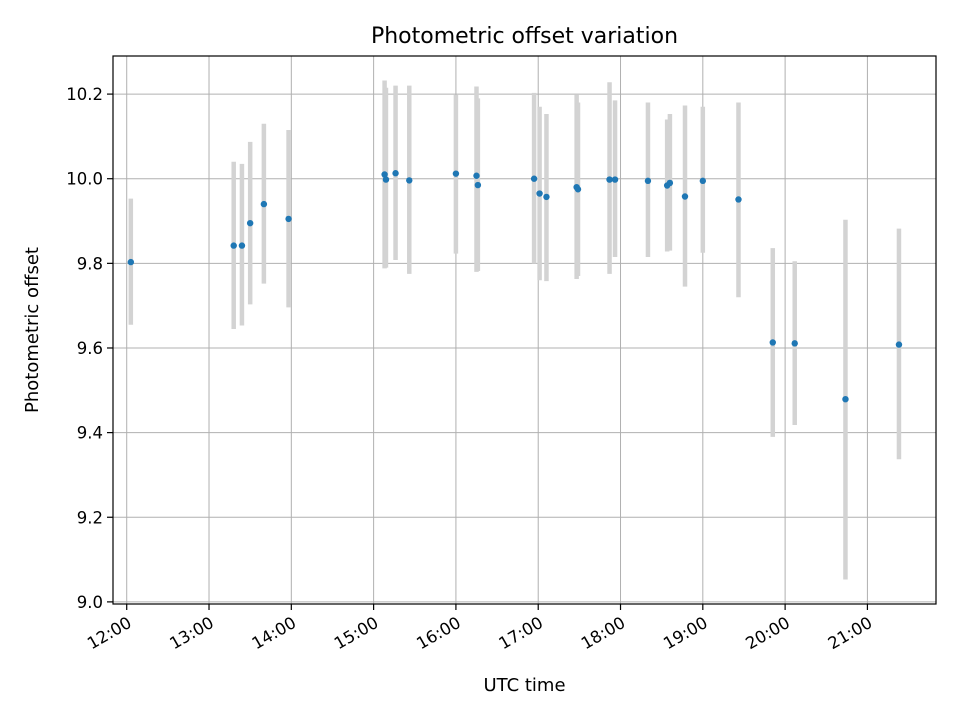 This screenshot has width=960, height=720. I want to click on y-tick-label: 9.0, so click(90, 602).